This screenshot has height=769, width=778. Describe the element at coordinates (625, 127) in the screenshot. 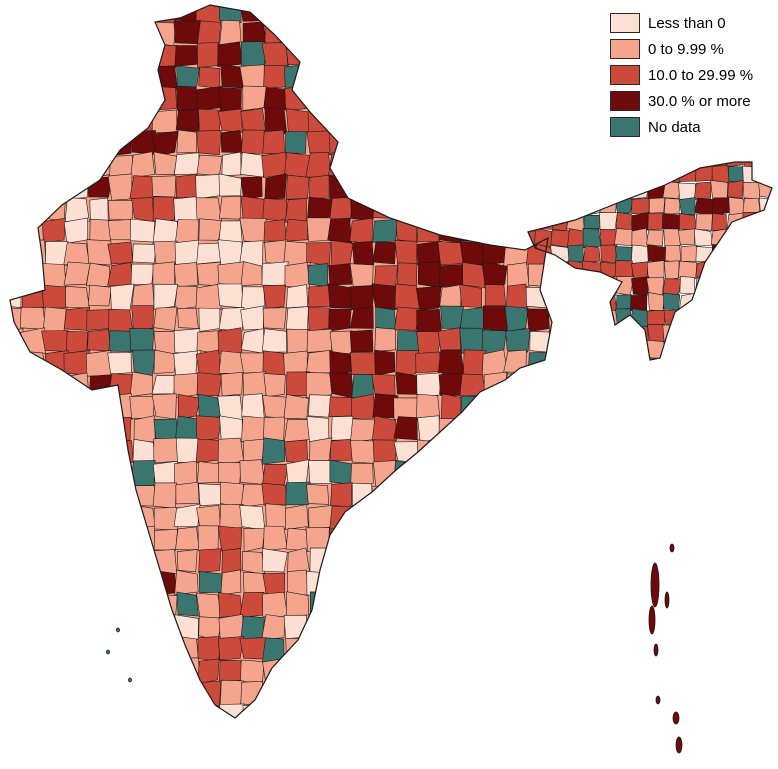

I see `legend-swatch-no-data` at that location.